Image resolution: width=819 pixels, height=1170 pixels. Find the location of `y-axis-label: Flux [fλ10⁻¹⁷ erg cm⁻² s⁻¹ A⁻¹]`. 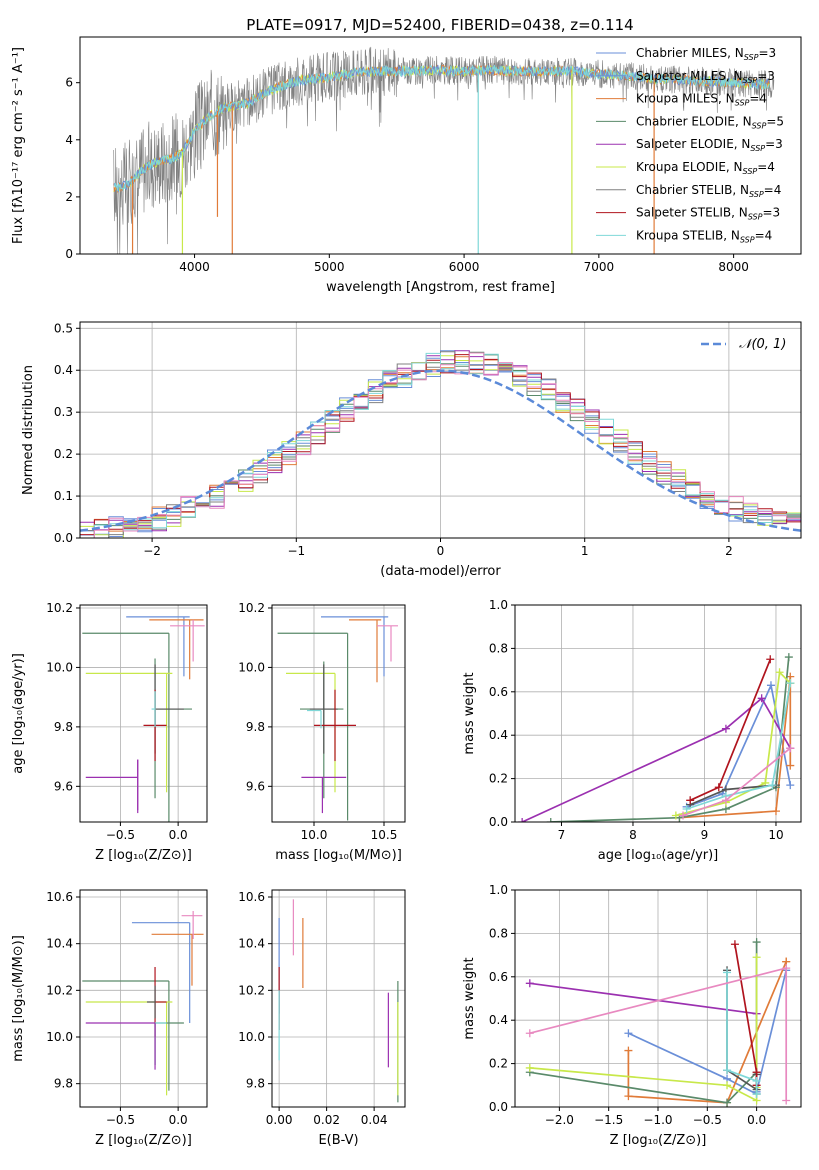

y-axis-label: Flux [fλ10⁻¹⁷ erg cm⁻² s⁻¹ A⁻¹] is located at coordinates (18, 145).